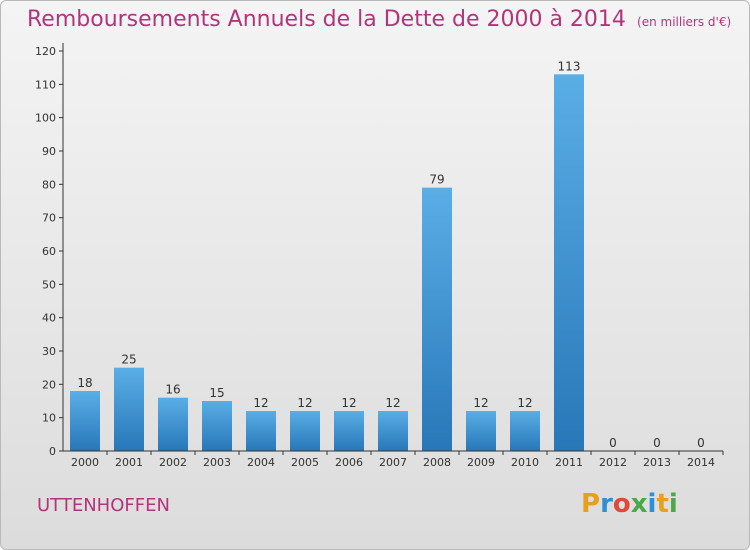 The height and width of the screenshot is (550, 750). Describe the element at coordinates (569, 66) in the screenshot. I see `data-label: 113` at that location.